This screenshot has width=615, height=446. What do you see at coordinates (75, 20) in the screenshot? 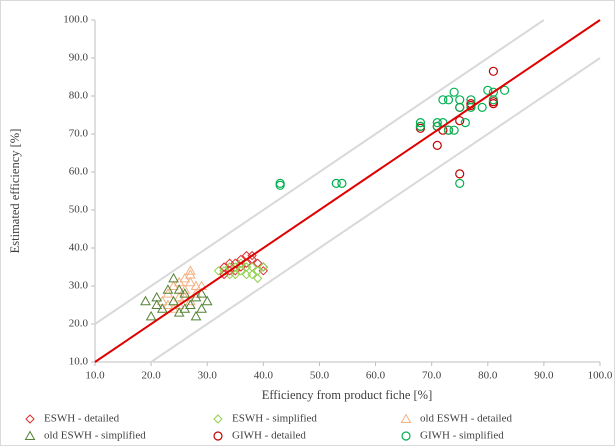
I see `y-tick-label: 100.0` at bounding box center [75, 20].